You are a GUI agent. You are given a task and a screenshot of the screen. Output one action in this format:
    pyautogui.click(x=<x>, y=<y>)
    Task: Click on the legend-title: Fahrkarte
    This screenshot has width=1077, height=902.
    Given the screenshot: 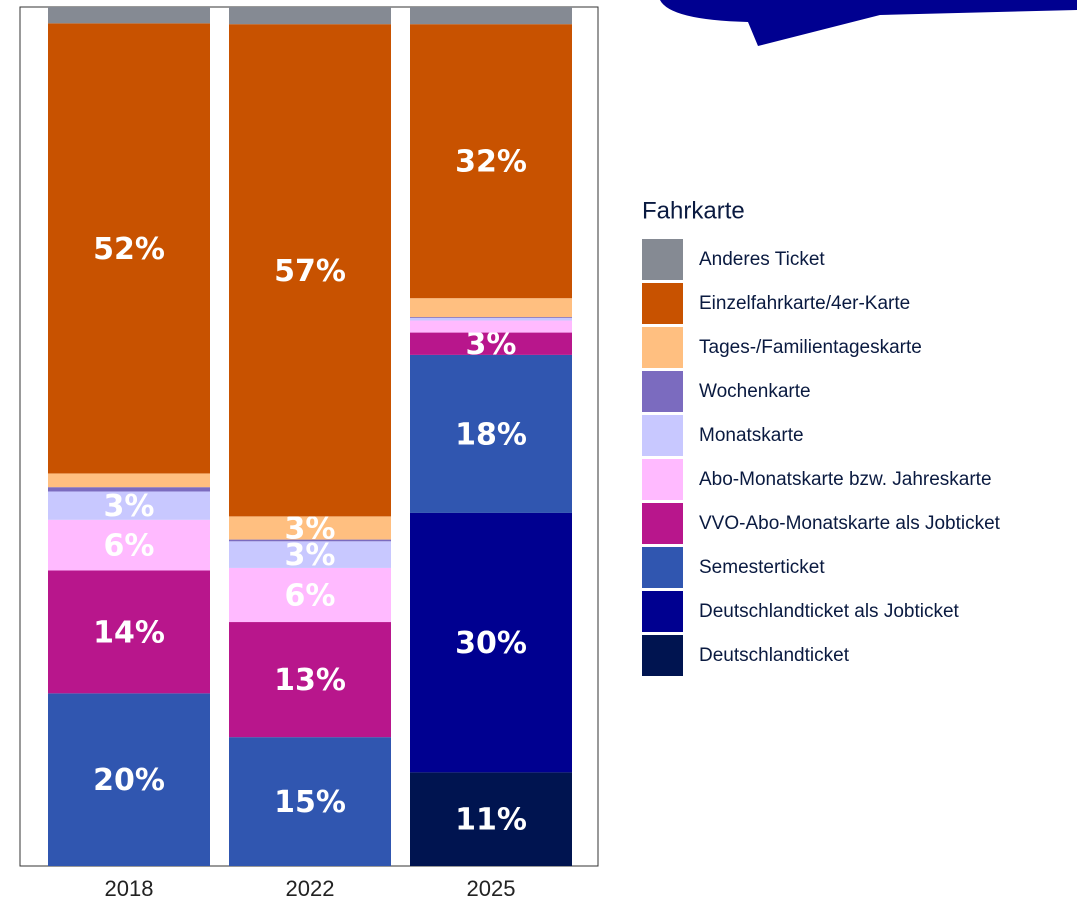 What is the action you would take?
    pyautogui.click(x=693, y=210)
    